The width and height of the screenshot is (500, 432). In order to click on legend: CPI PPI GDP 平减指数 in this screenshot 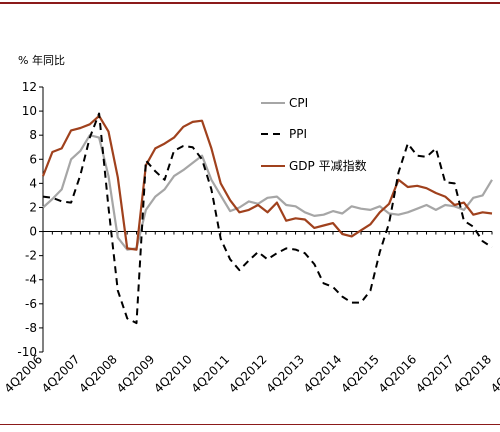, I will do `click(314, 134)`.